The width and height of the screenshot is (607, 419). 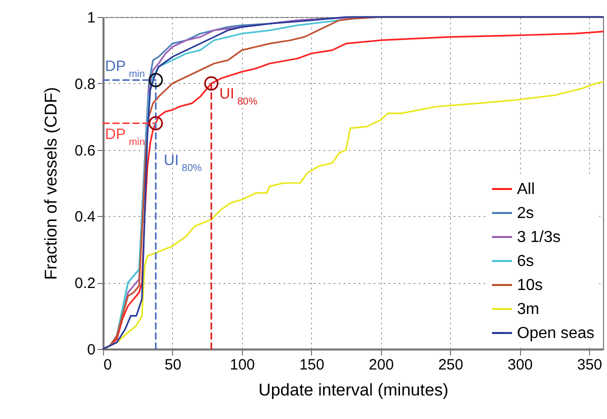 I want to click on legend-label: All, so click(x=526, y=189).